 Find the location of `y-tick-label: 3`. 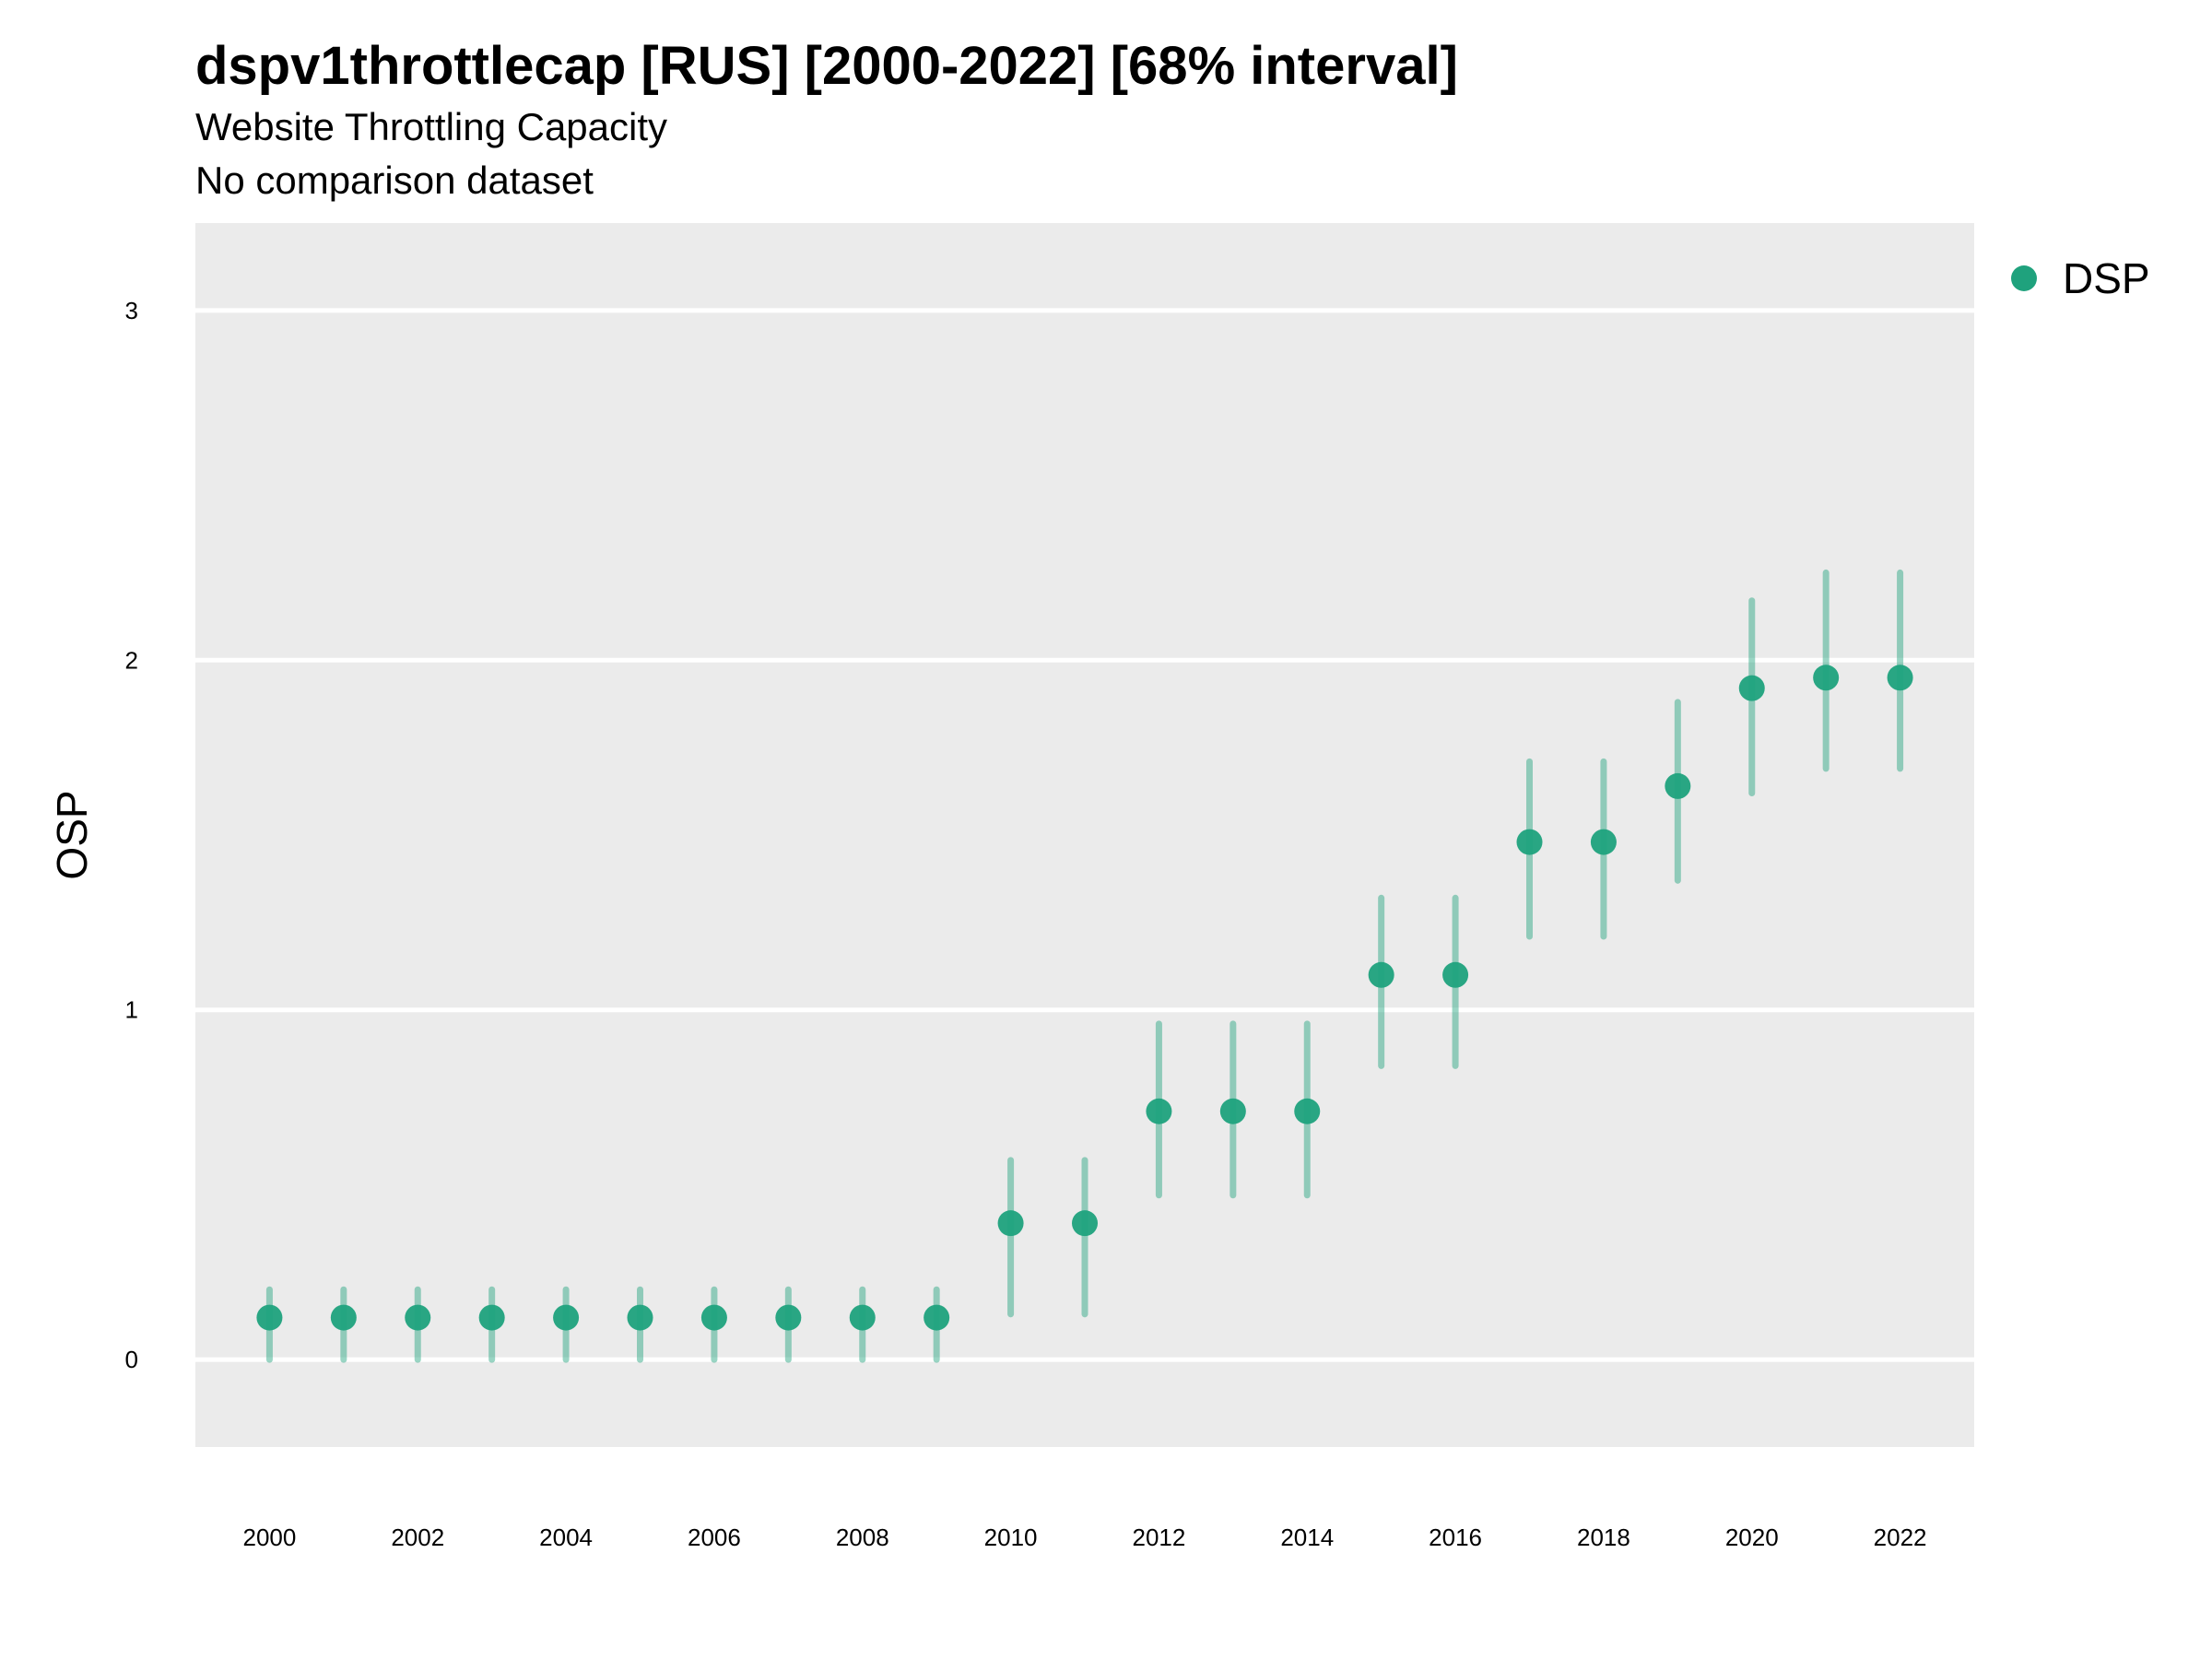

y-tick-label: 3 is located at coordinates (131, 310).